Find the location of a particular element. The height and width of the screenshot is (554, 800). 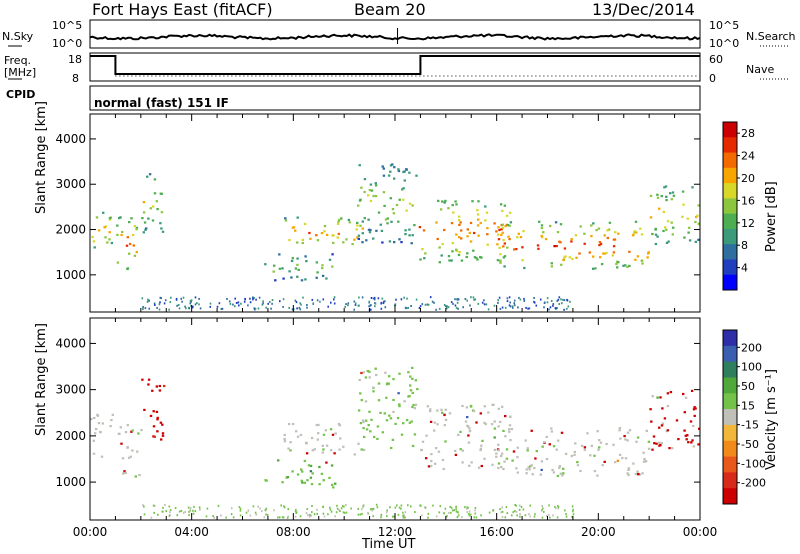

x-tick-label: 04:00 is located at coordinates (191, 532).